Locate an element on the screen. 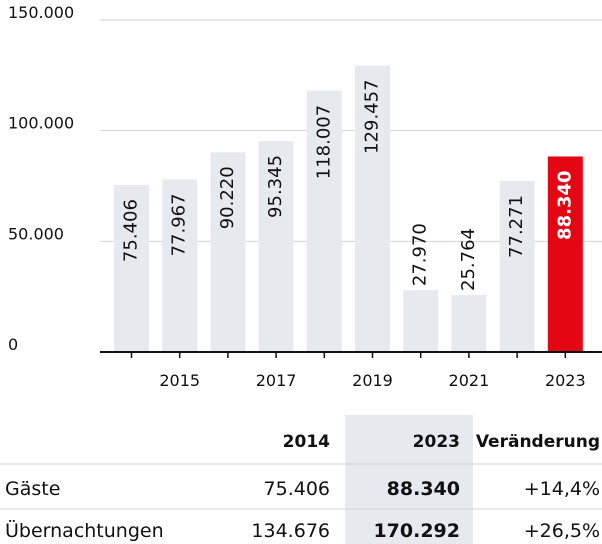 This screenshot has width=602, height=544. value-label: 95.345 is located at coordinates (275, 186).